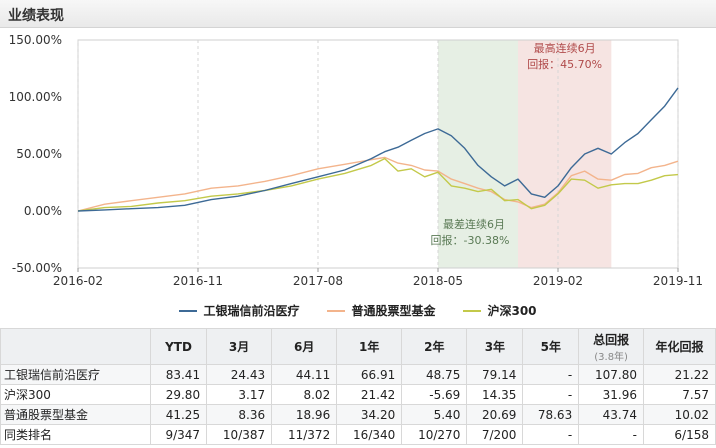  What do you see at coordinates (678, 281) in the screenshot?
I see `x-tick-label: 2019-11` at bounding box center [678, 281].